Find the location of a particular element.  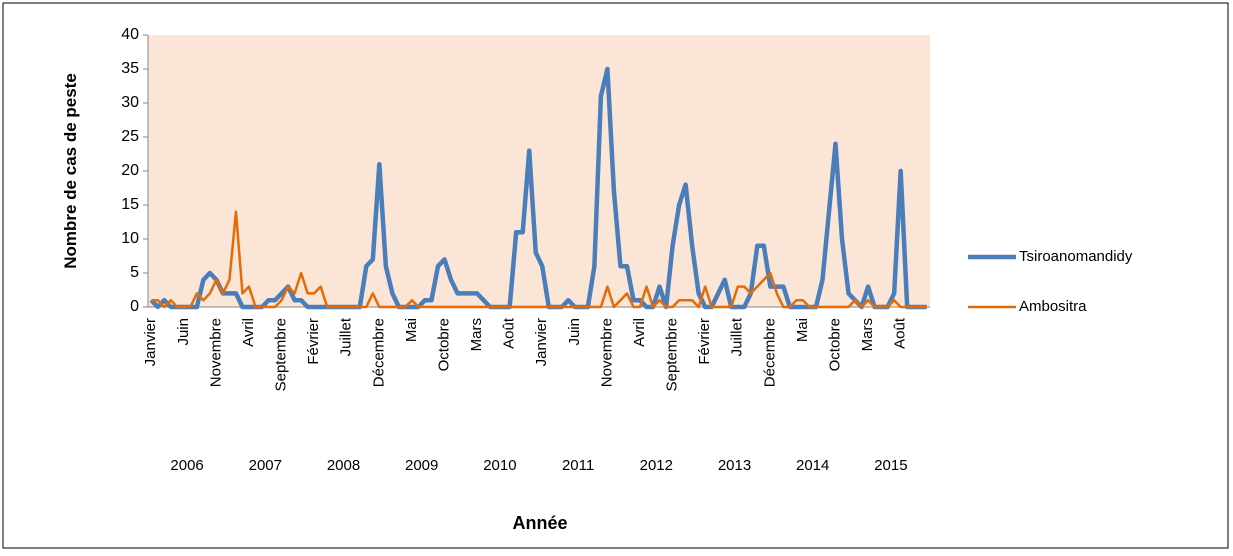

year-label: 2011 is located at coordinates (578, 465).